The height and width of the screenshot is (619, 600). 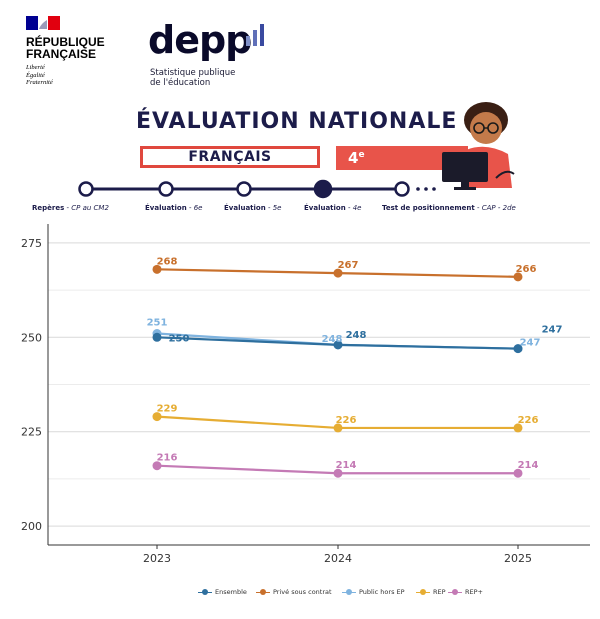 I want to click on timeline-label-4e: Évaluation - 4e, so click(x=333, y=208).